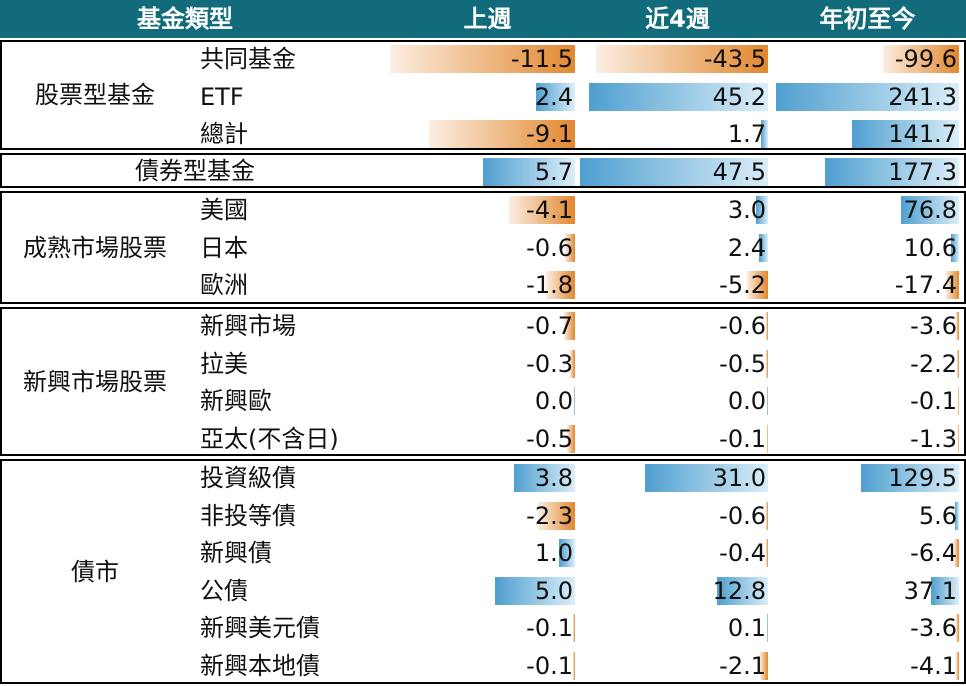 The image size is (966, 686). Describe the element at coordinates (746, 210) in the screenshot. I see `value-label: 3.0` at that location.